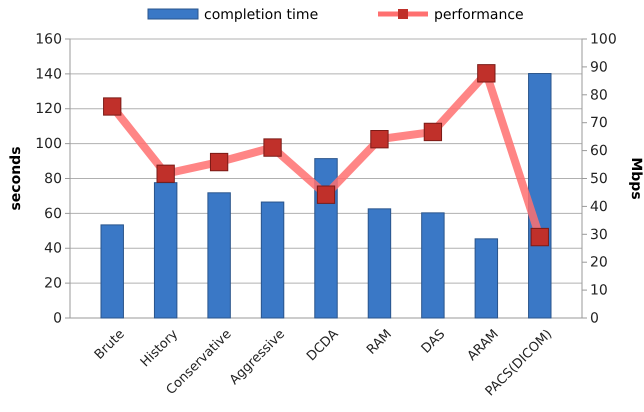  I want to click on y2-tick-label: 60, so click(599, 151).